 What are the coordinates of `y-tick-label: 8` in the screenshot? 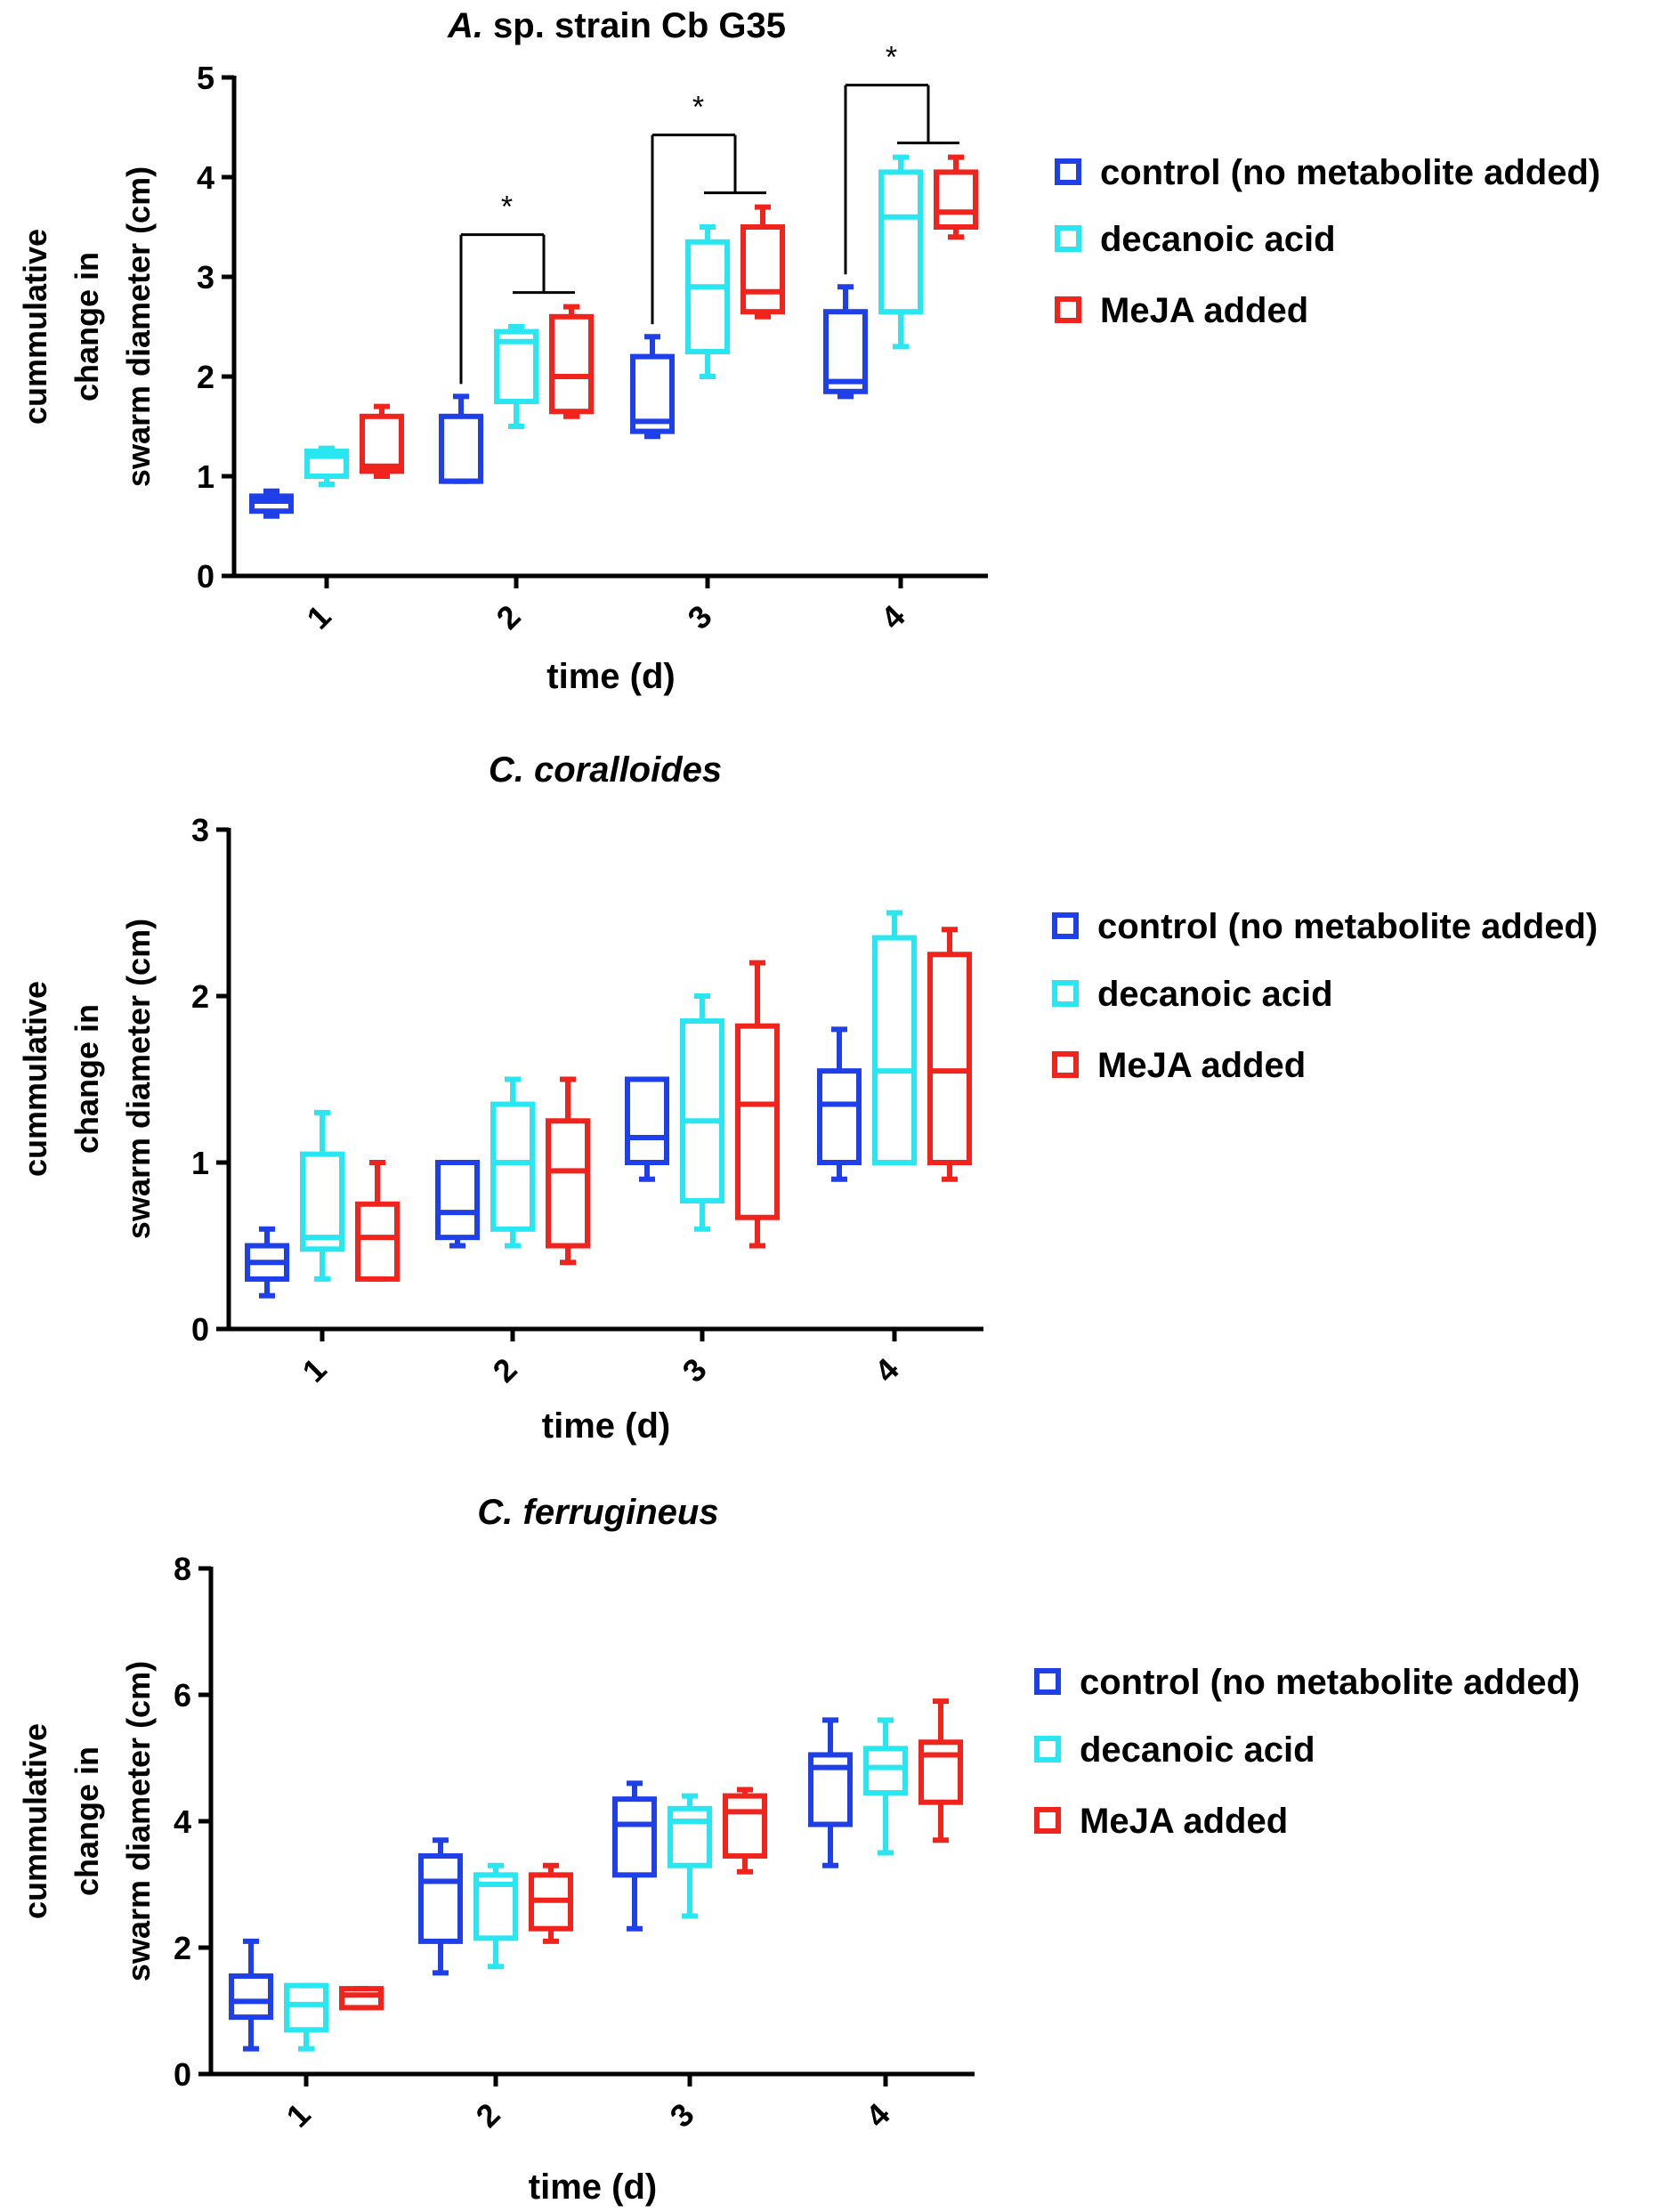 It's located at (182, 1569).